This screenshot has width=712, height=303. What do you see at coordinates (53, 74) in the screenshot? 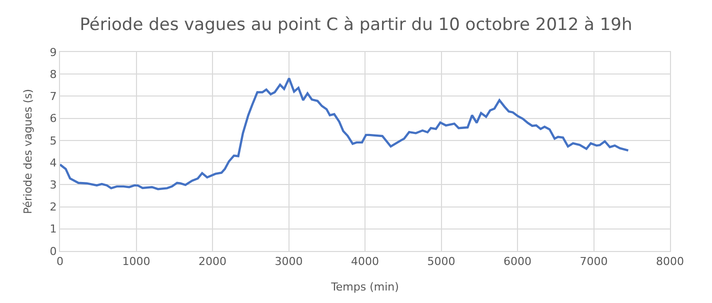
I see `y-tick-label: 8` at bounding box center [53, 74].